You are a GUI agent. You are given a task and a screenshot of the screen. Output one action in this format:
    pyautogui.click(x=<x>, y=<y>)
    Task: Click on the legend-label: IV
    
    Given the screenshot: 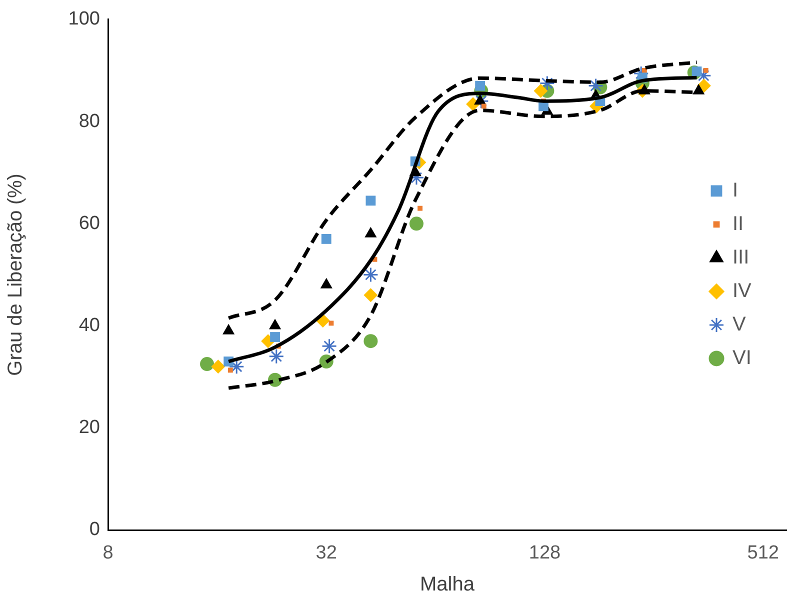 What is the action you would take?
    pyautogui.click(x=742, y=291)
    